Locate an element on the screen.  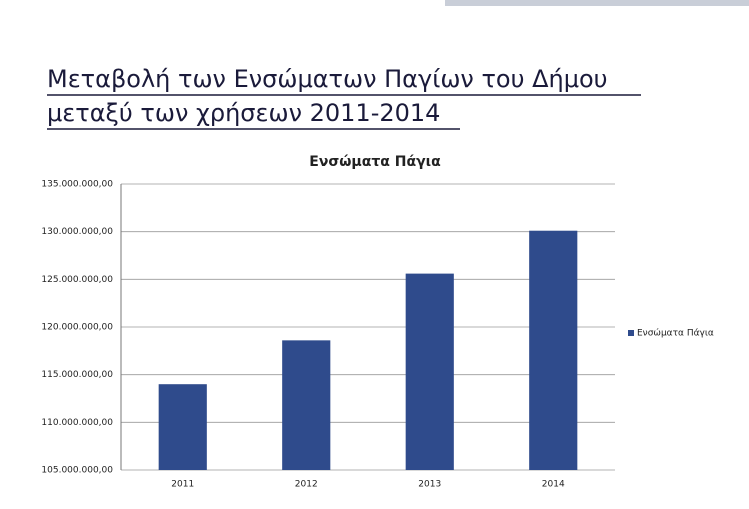
y-tick-label: 110.000.000,00 is located at coordinates (77, 423).